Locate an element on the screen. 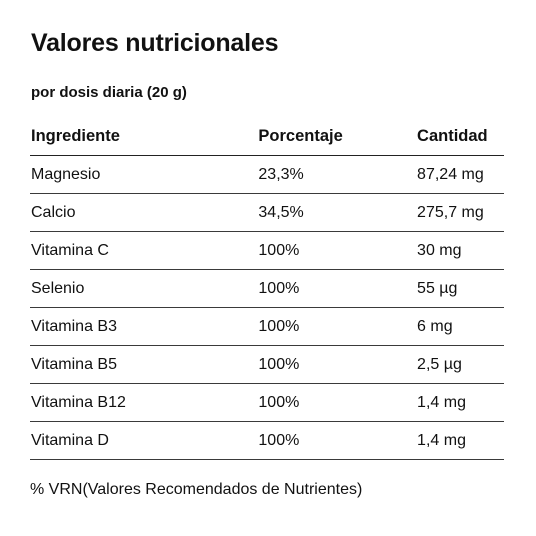 Image resolution: width=536 pixels, height=536 pixels. cell-percentage: 23,3% is located at coordinates (338, 174).